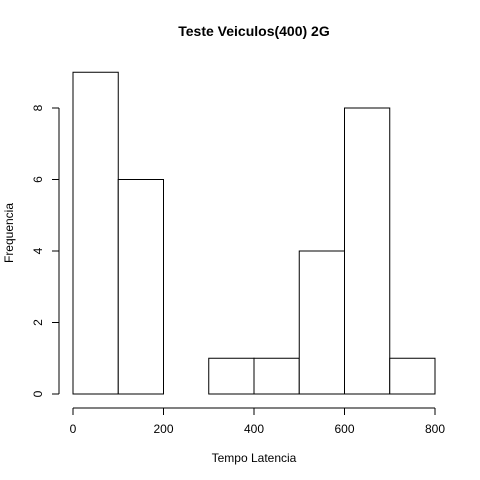 The image size is (480, 480). I want to click on y-tick-label: 0, so click(38, 393).